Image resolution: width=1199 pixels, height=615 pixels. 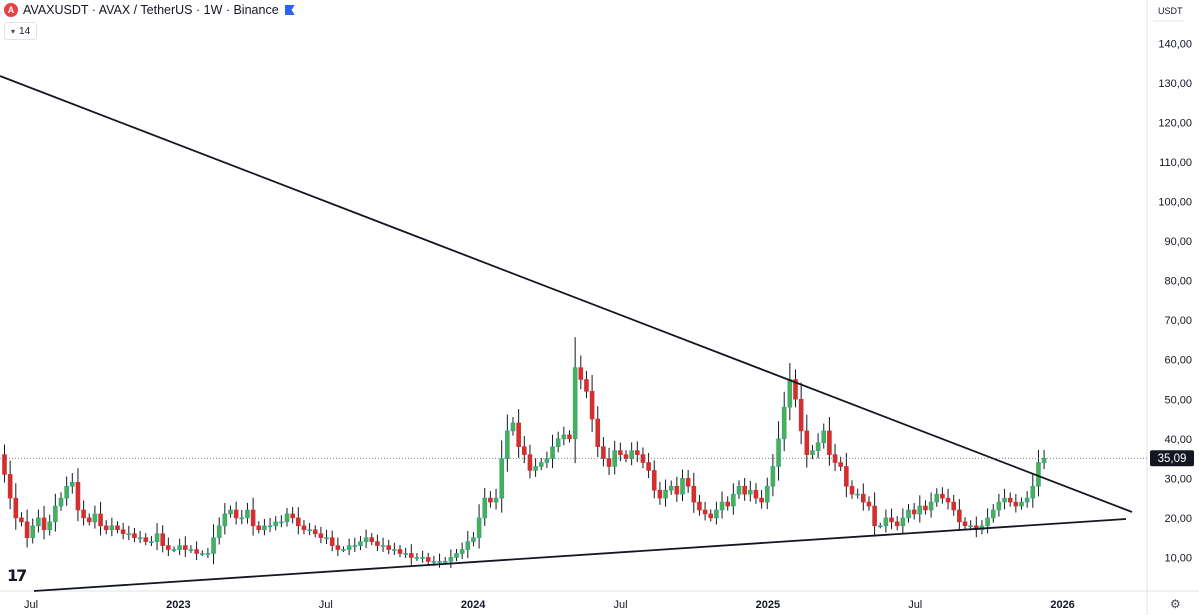 What do you see at coordinates (13, 31) in the screenshot?
I see `chevron-down-icon: ▾` at bounding box center [13, 31].